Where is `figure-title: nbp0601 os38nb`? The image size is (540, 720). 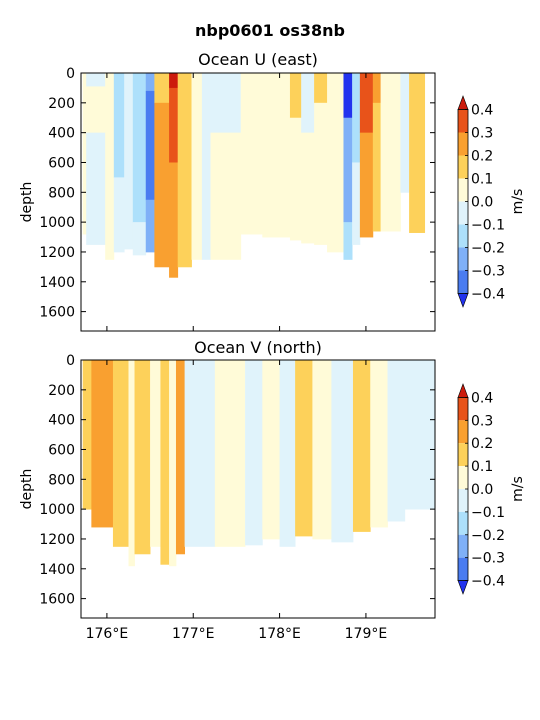
figure-title: nbp0601 os38nb is located at coordinates (270, 30).